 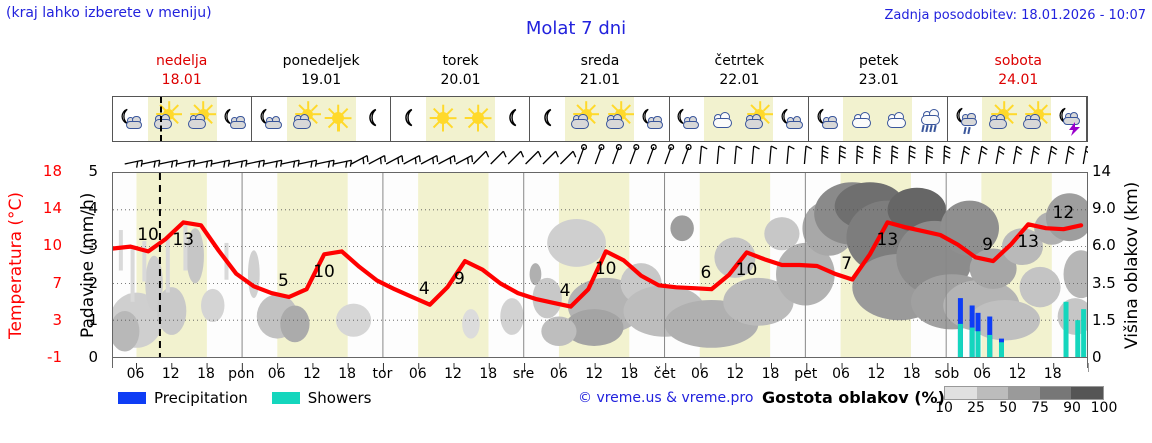 I want to click on day-name: petek, so click(x=878, y=61).